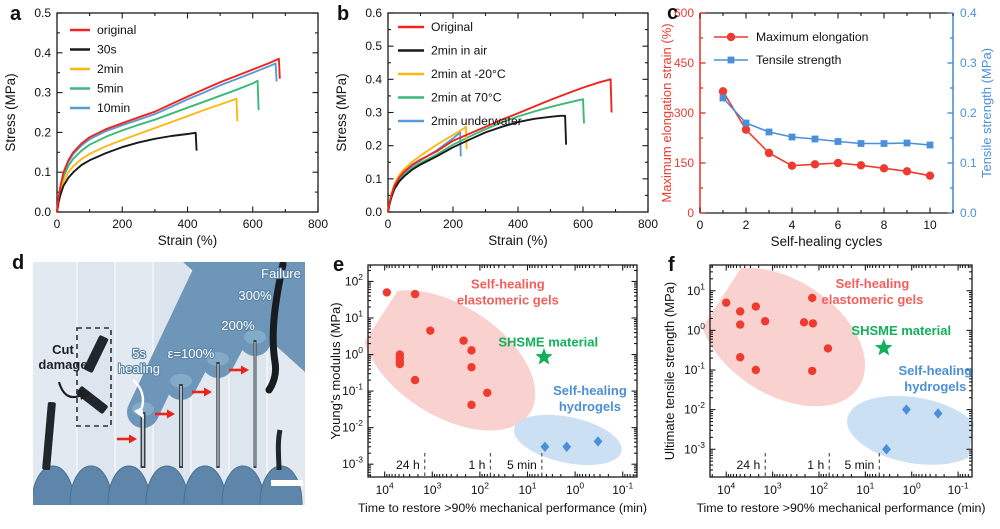 Image resolution: width=1000 pixels, height=529 pixels. Describe the element at coordinates (777, 334) in the screenshot. I see `group-Self-healing-elastomeric-gels` at that location.